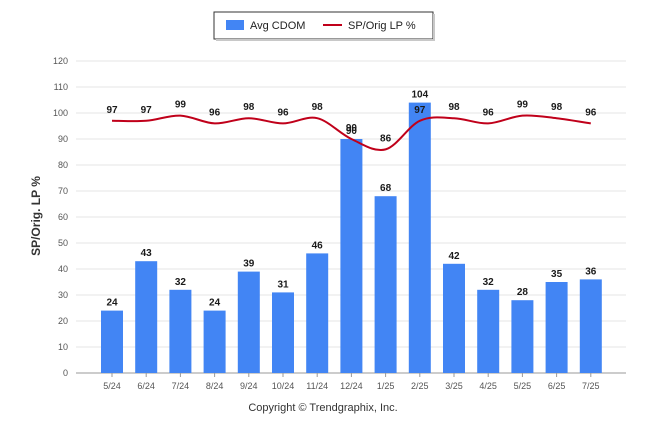  I want to click on x-tick-label: 1/25, so click(386, 386).